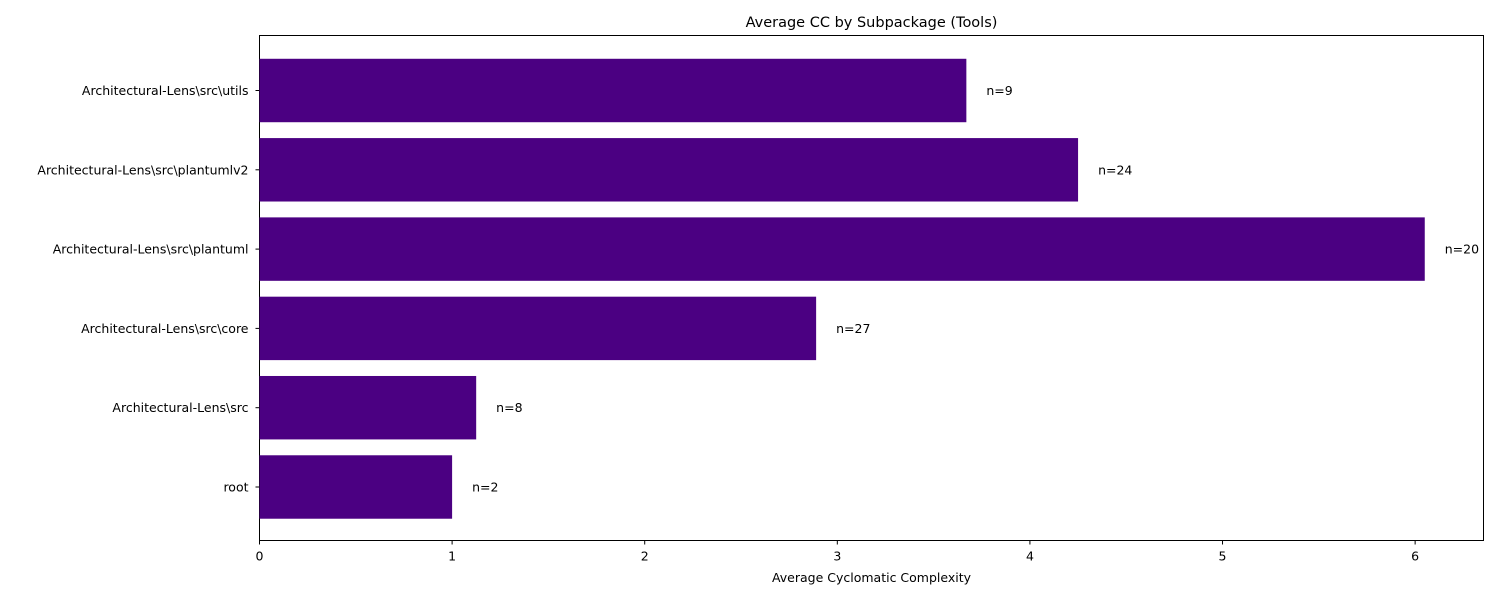  What do you see at coordinates (165, 328) in the screenshot?
I see `y-tick-label: Architectural-Lens\src\core` at bounding box center [165, 328].